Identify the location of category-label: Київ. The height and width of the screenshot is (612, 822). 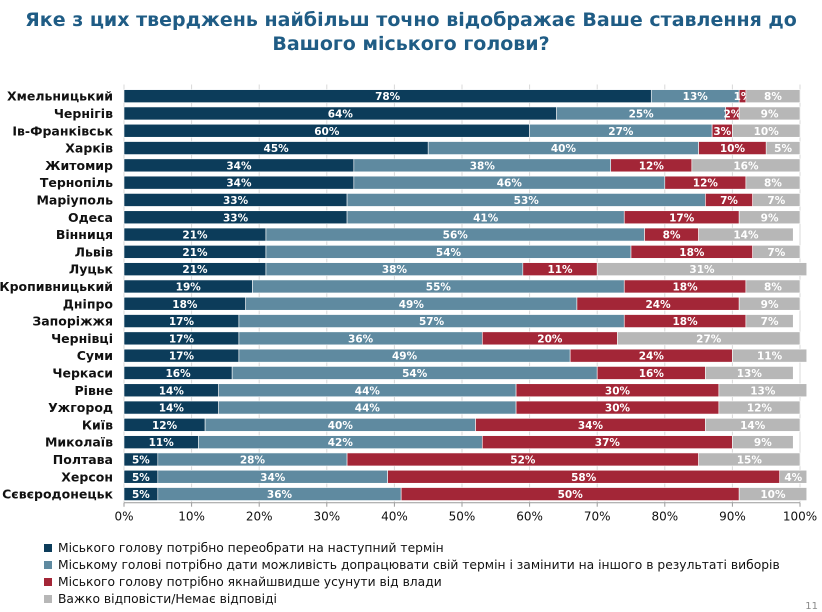
(97, 424).